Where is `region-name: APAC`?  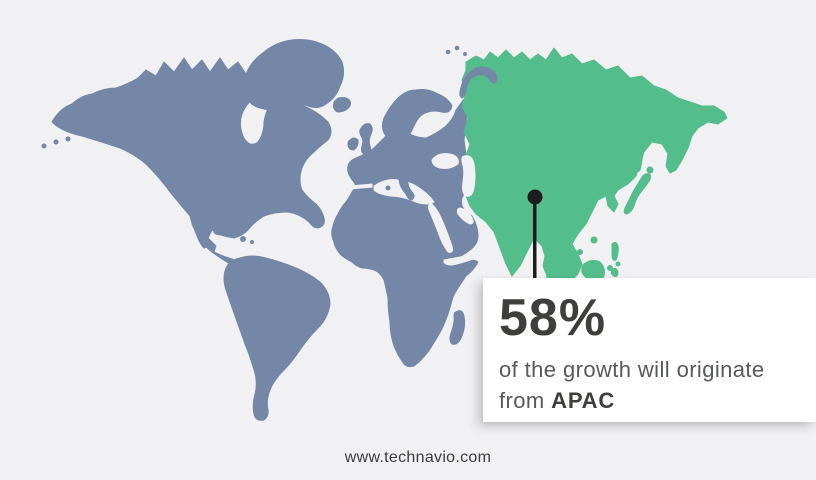
region-name: APAC is located at coordinates (583, 400).